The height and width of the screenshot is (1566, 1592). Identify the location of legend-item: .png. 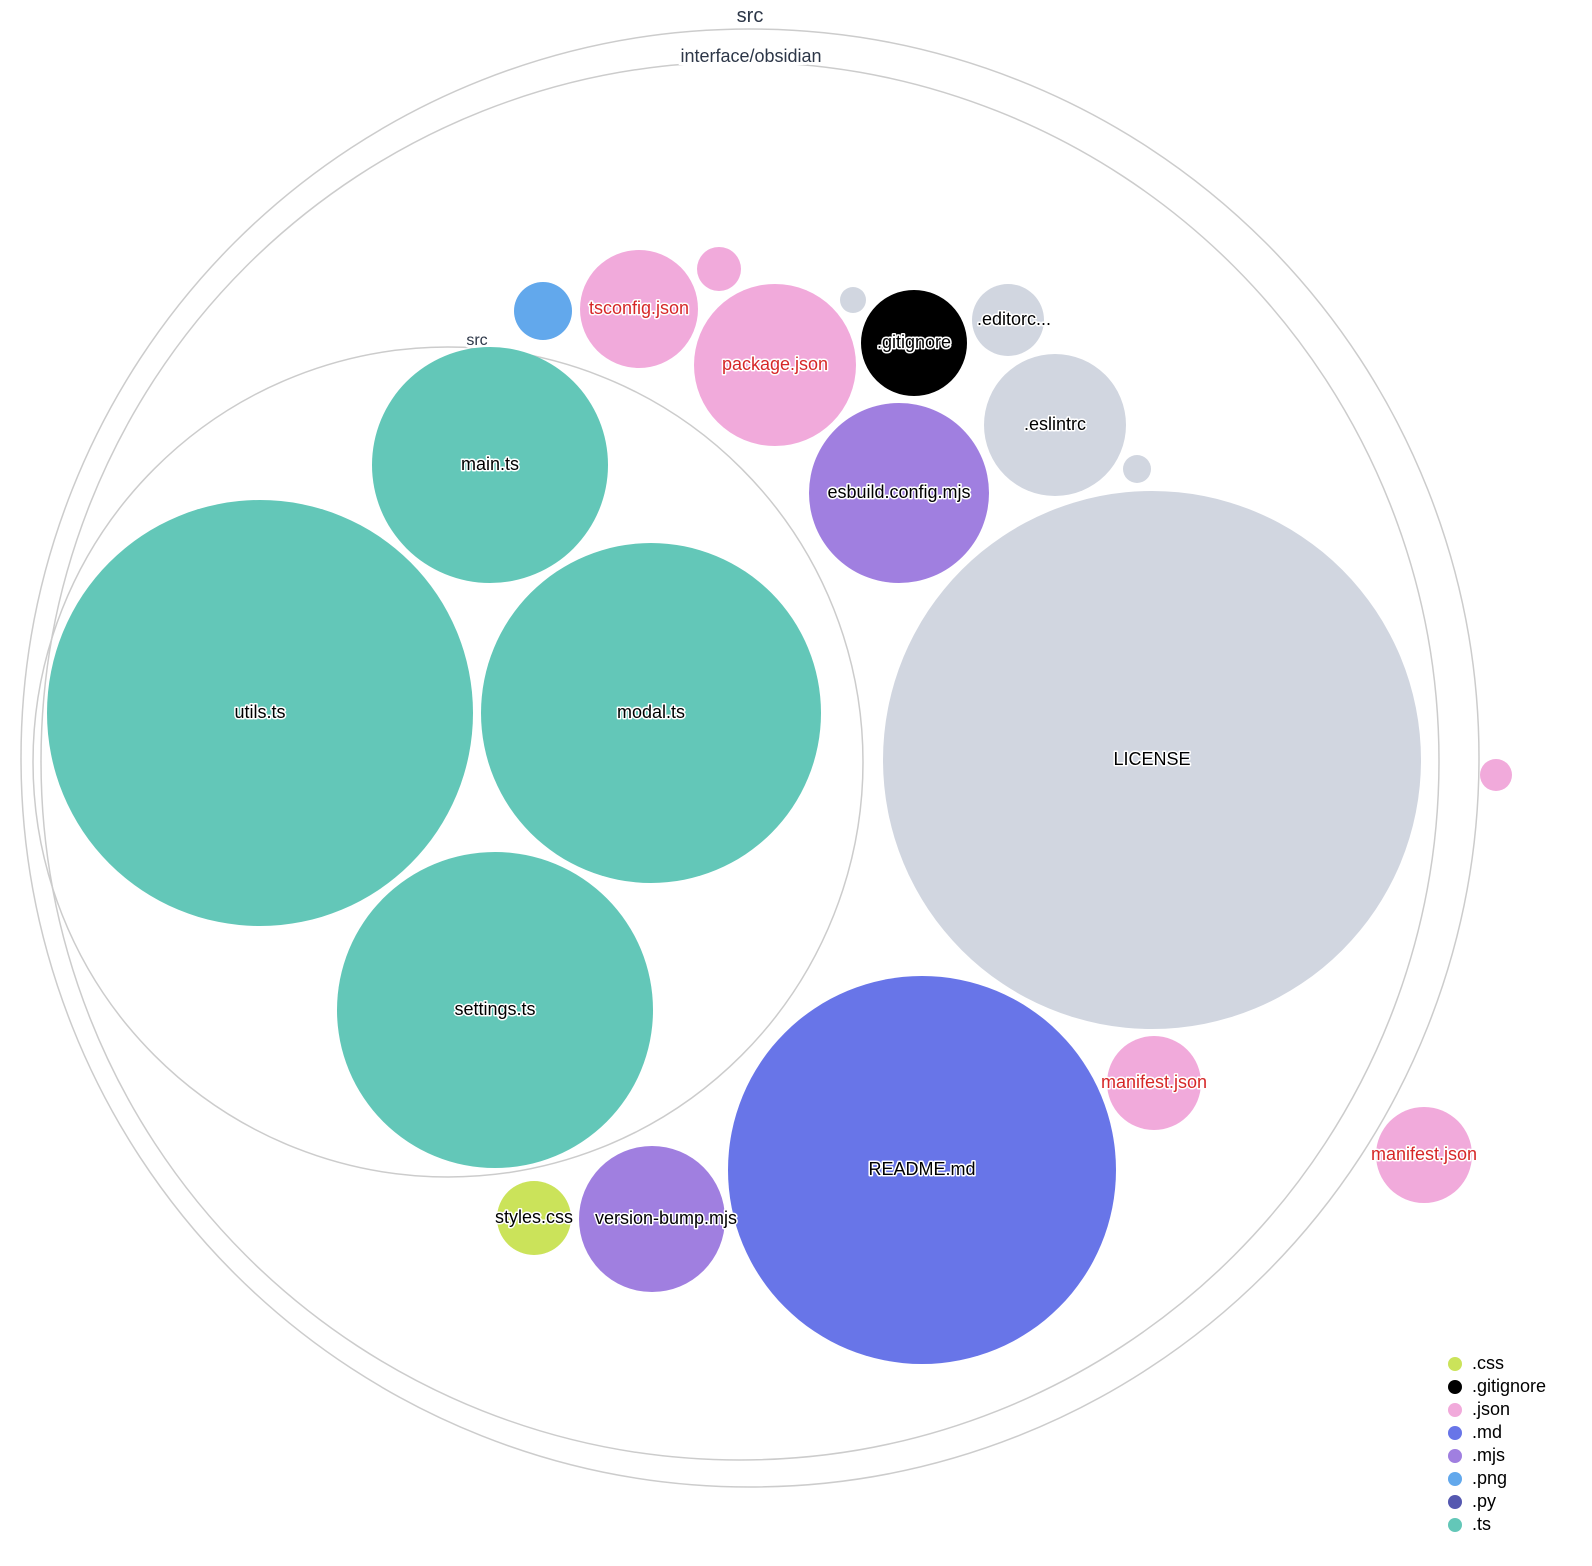
(1497, 1478).